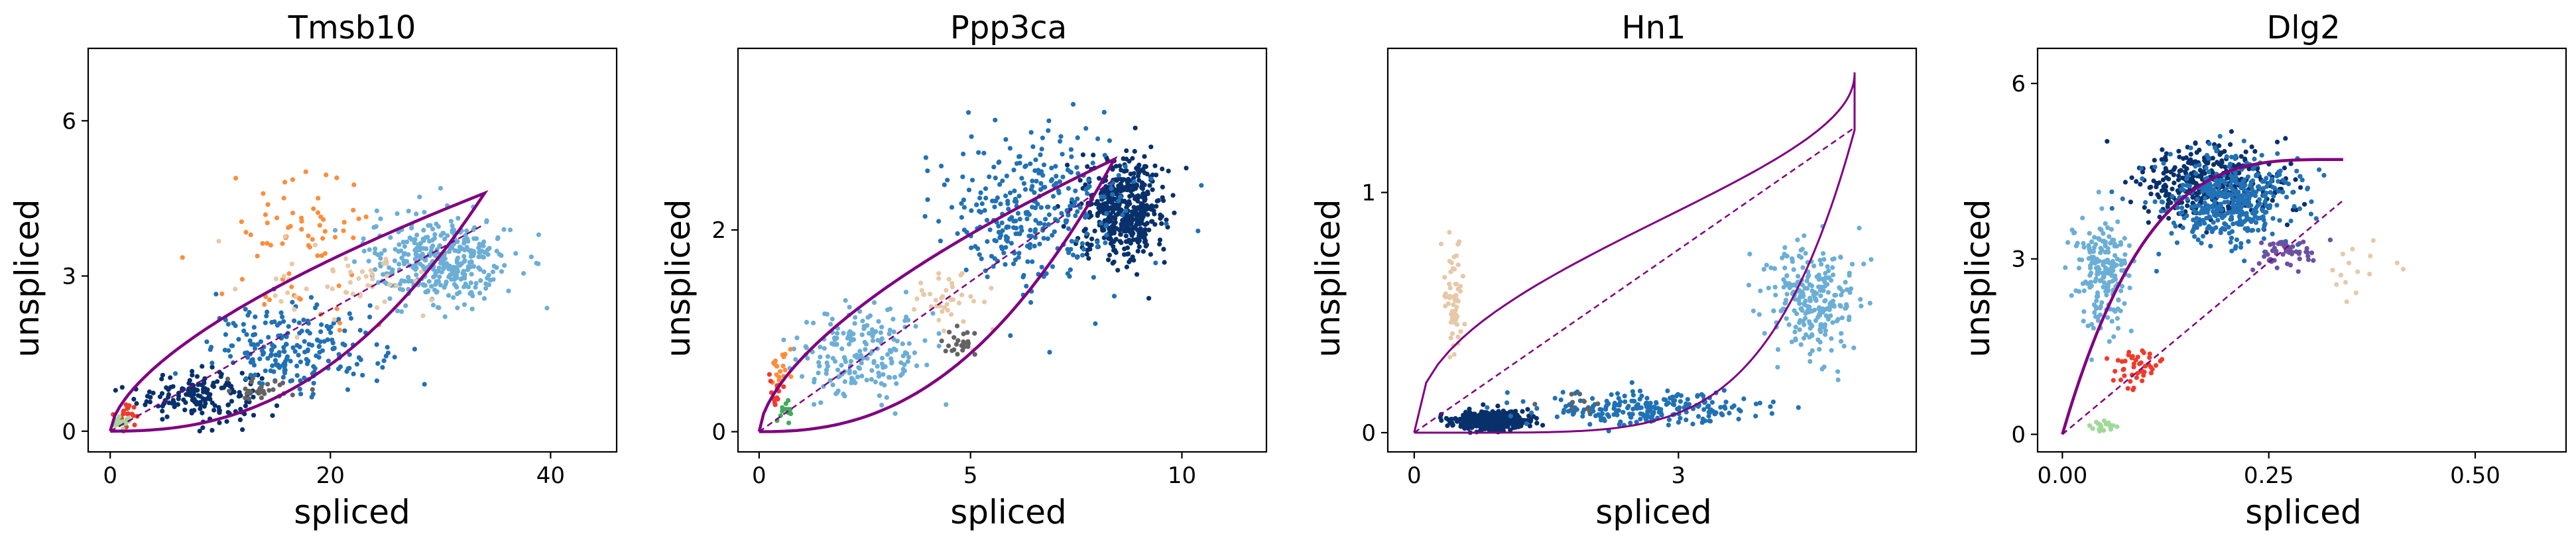 The width and height of the screenshot is (2576, 540). Describe the element at coordinates (110, 475) in the screenshot. I see `x-tick-label: 0` at that location.